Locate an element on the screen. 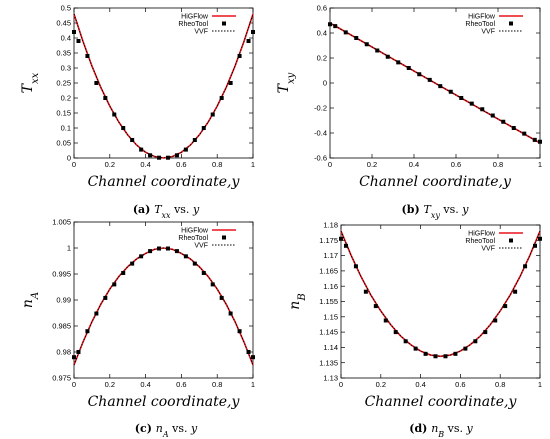 This screenshot has height=439, width=550. y-tick-label: 0.99 is located at coordinates (63, 300).